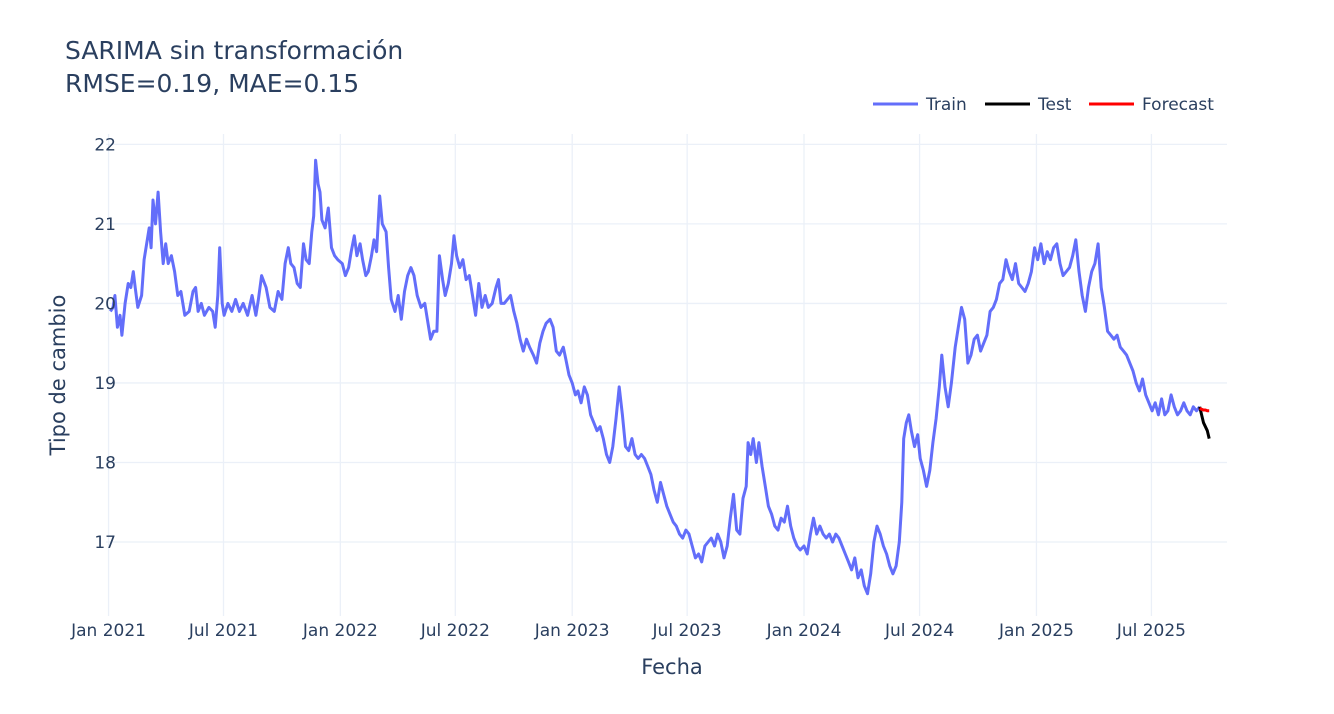  I want to click on y-tick-label: 17, so click(105, 543).